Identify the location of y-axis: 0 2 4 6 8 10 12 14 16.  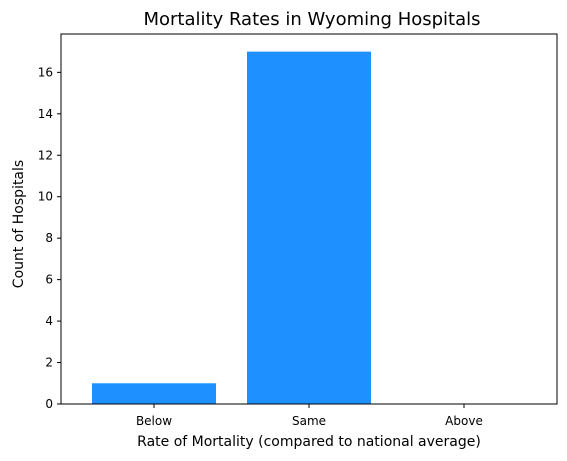
(49, 238).